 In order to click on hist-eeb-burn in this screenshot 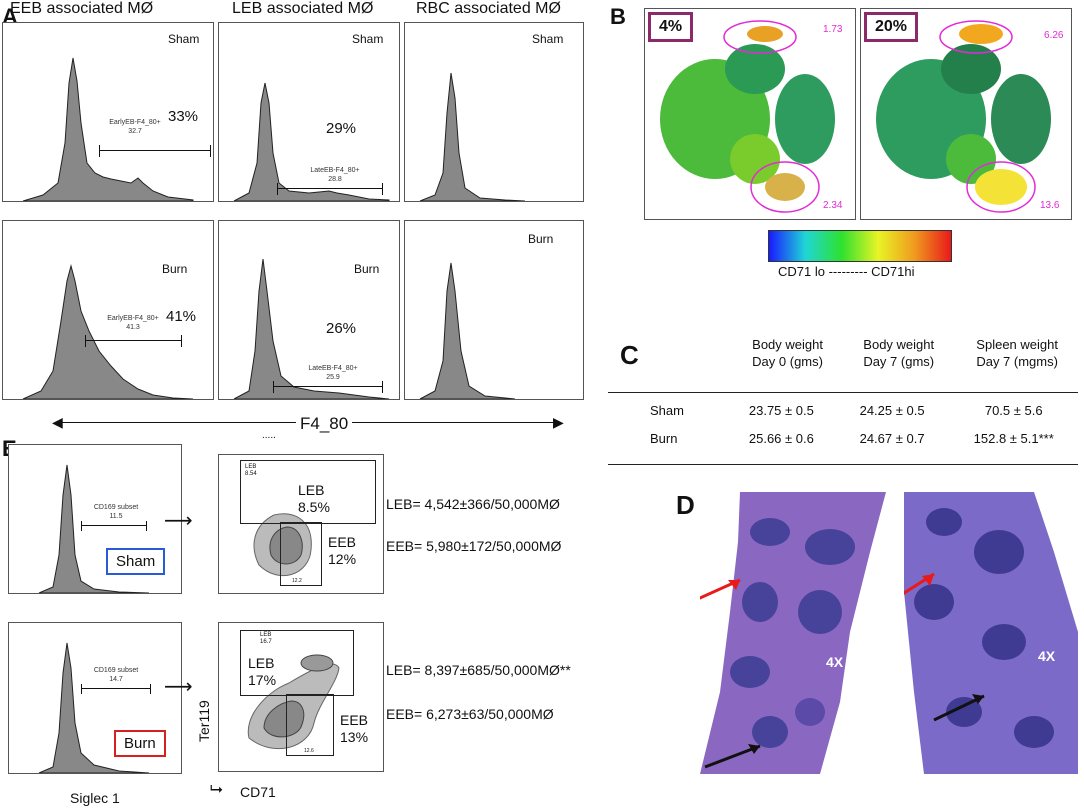, I will do `click(108, 310)`.